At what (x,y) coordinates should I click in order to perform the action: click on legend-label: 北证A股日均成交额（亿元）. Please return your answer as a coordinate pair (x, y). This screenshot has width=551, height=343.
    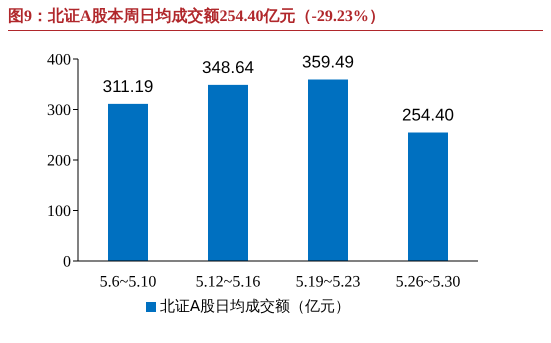
    Looking at the image, I should click on (255, 306).